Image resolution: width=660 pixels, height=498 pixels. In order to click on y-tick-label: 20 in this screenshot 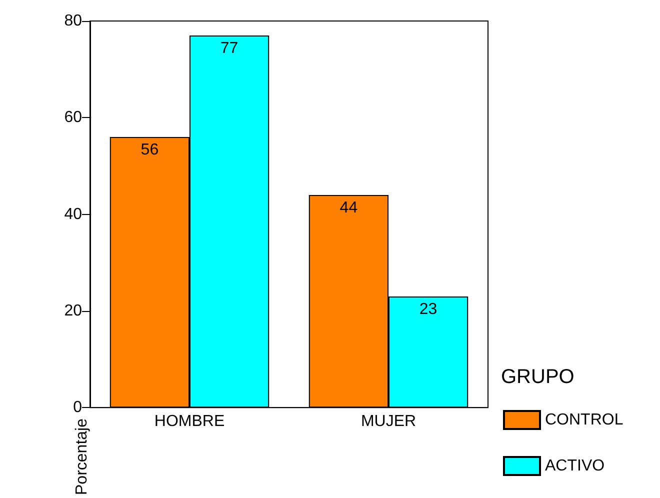, I will do `click(73, 311)`.